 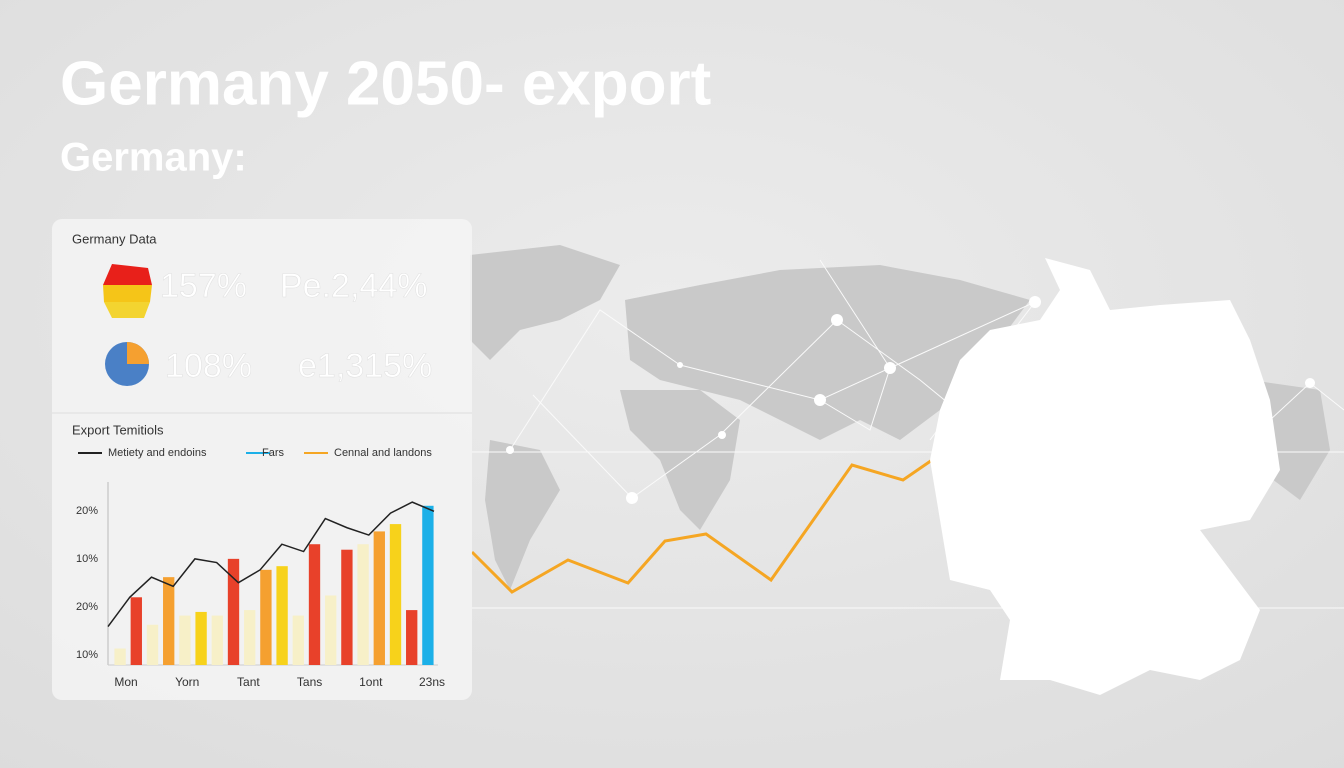 What do you see at coordinates (271, 564) in the screenshot?
I see `trend-line` at bounding box center [271, 564].